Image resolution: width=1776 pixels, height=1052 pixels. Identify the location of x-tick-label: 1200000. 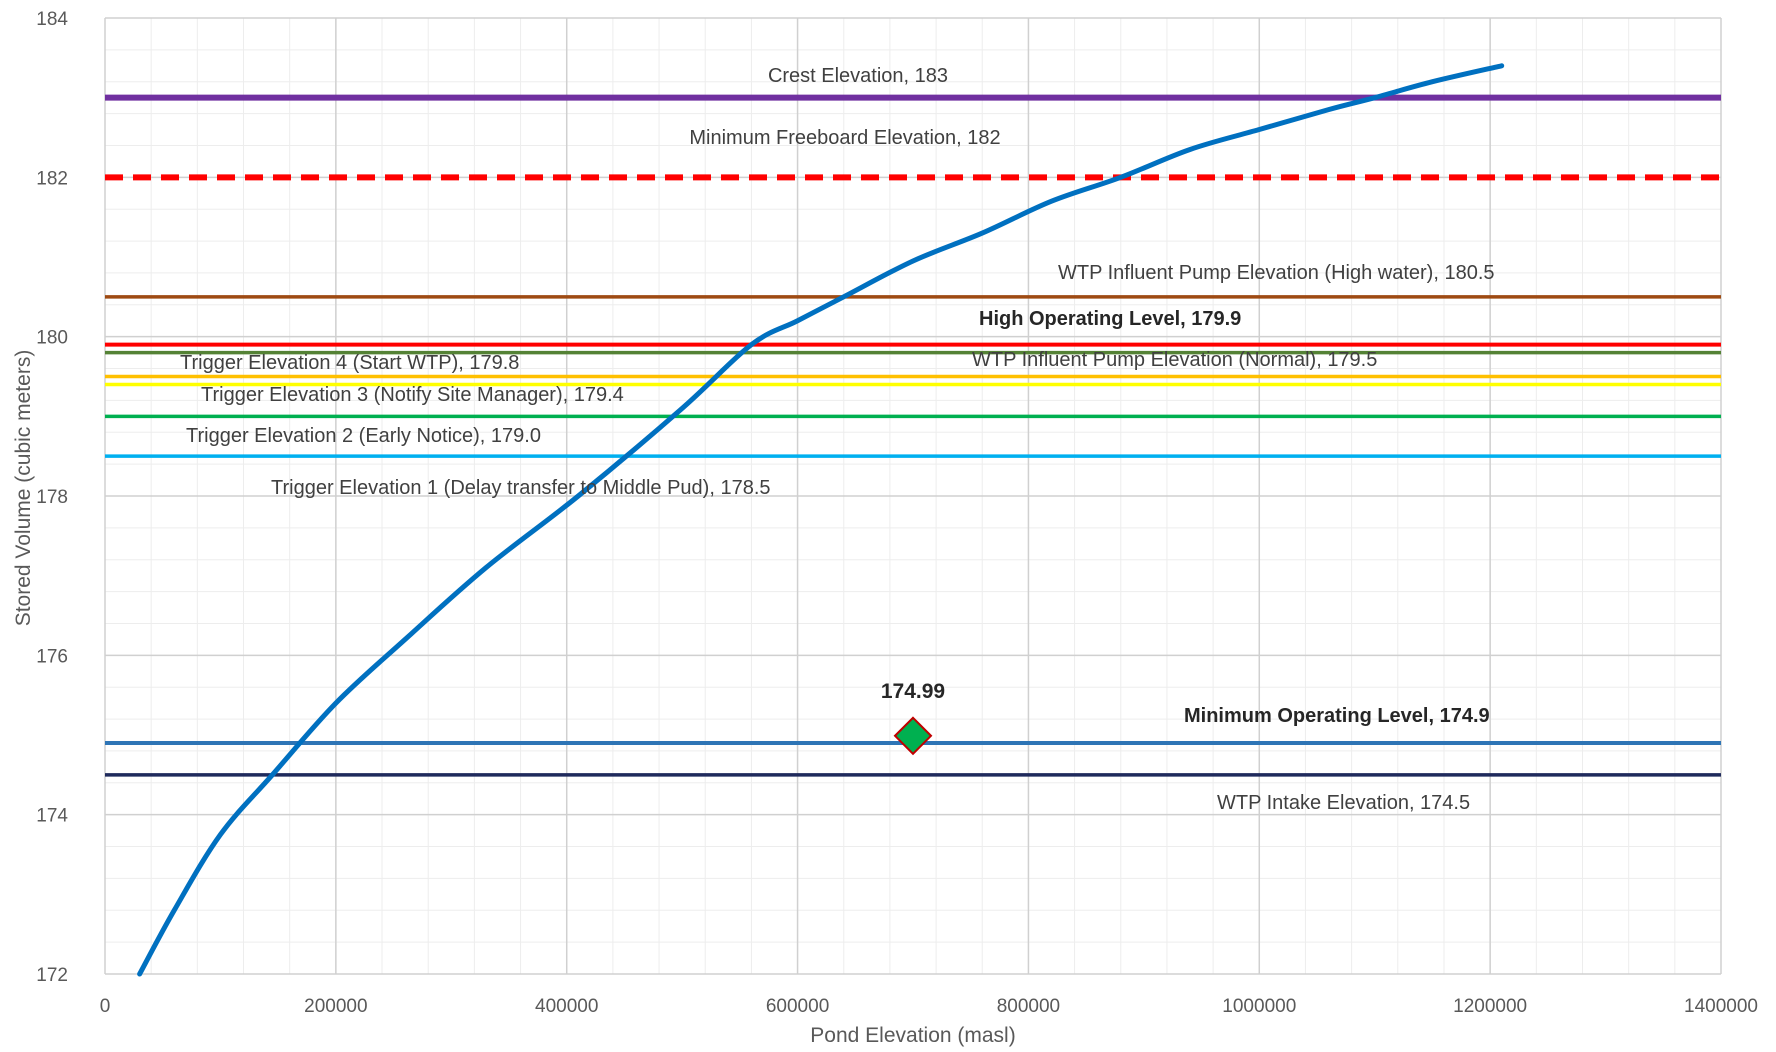
(1490, 1006).